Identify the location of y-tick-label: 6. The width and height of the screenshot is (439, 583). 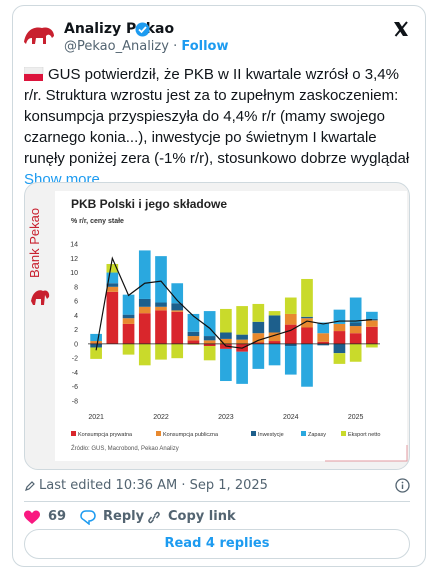
(76, 302).